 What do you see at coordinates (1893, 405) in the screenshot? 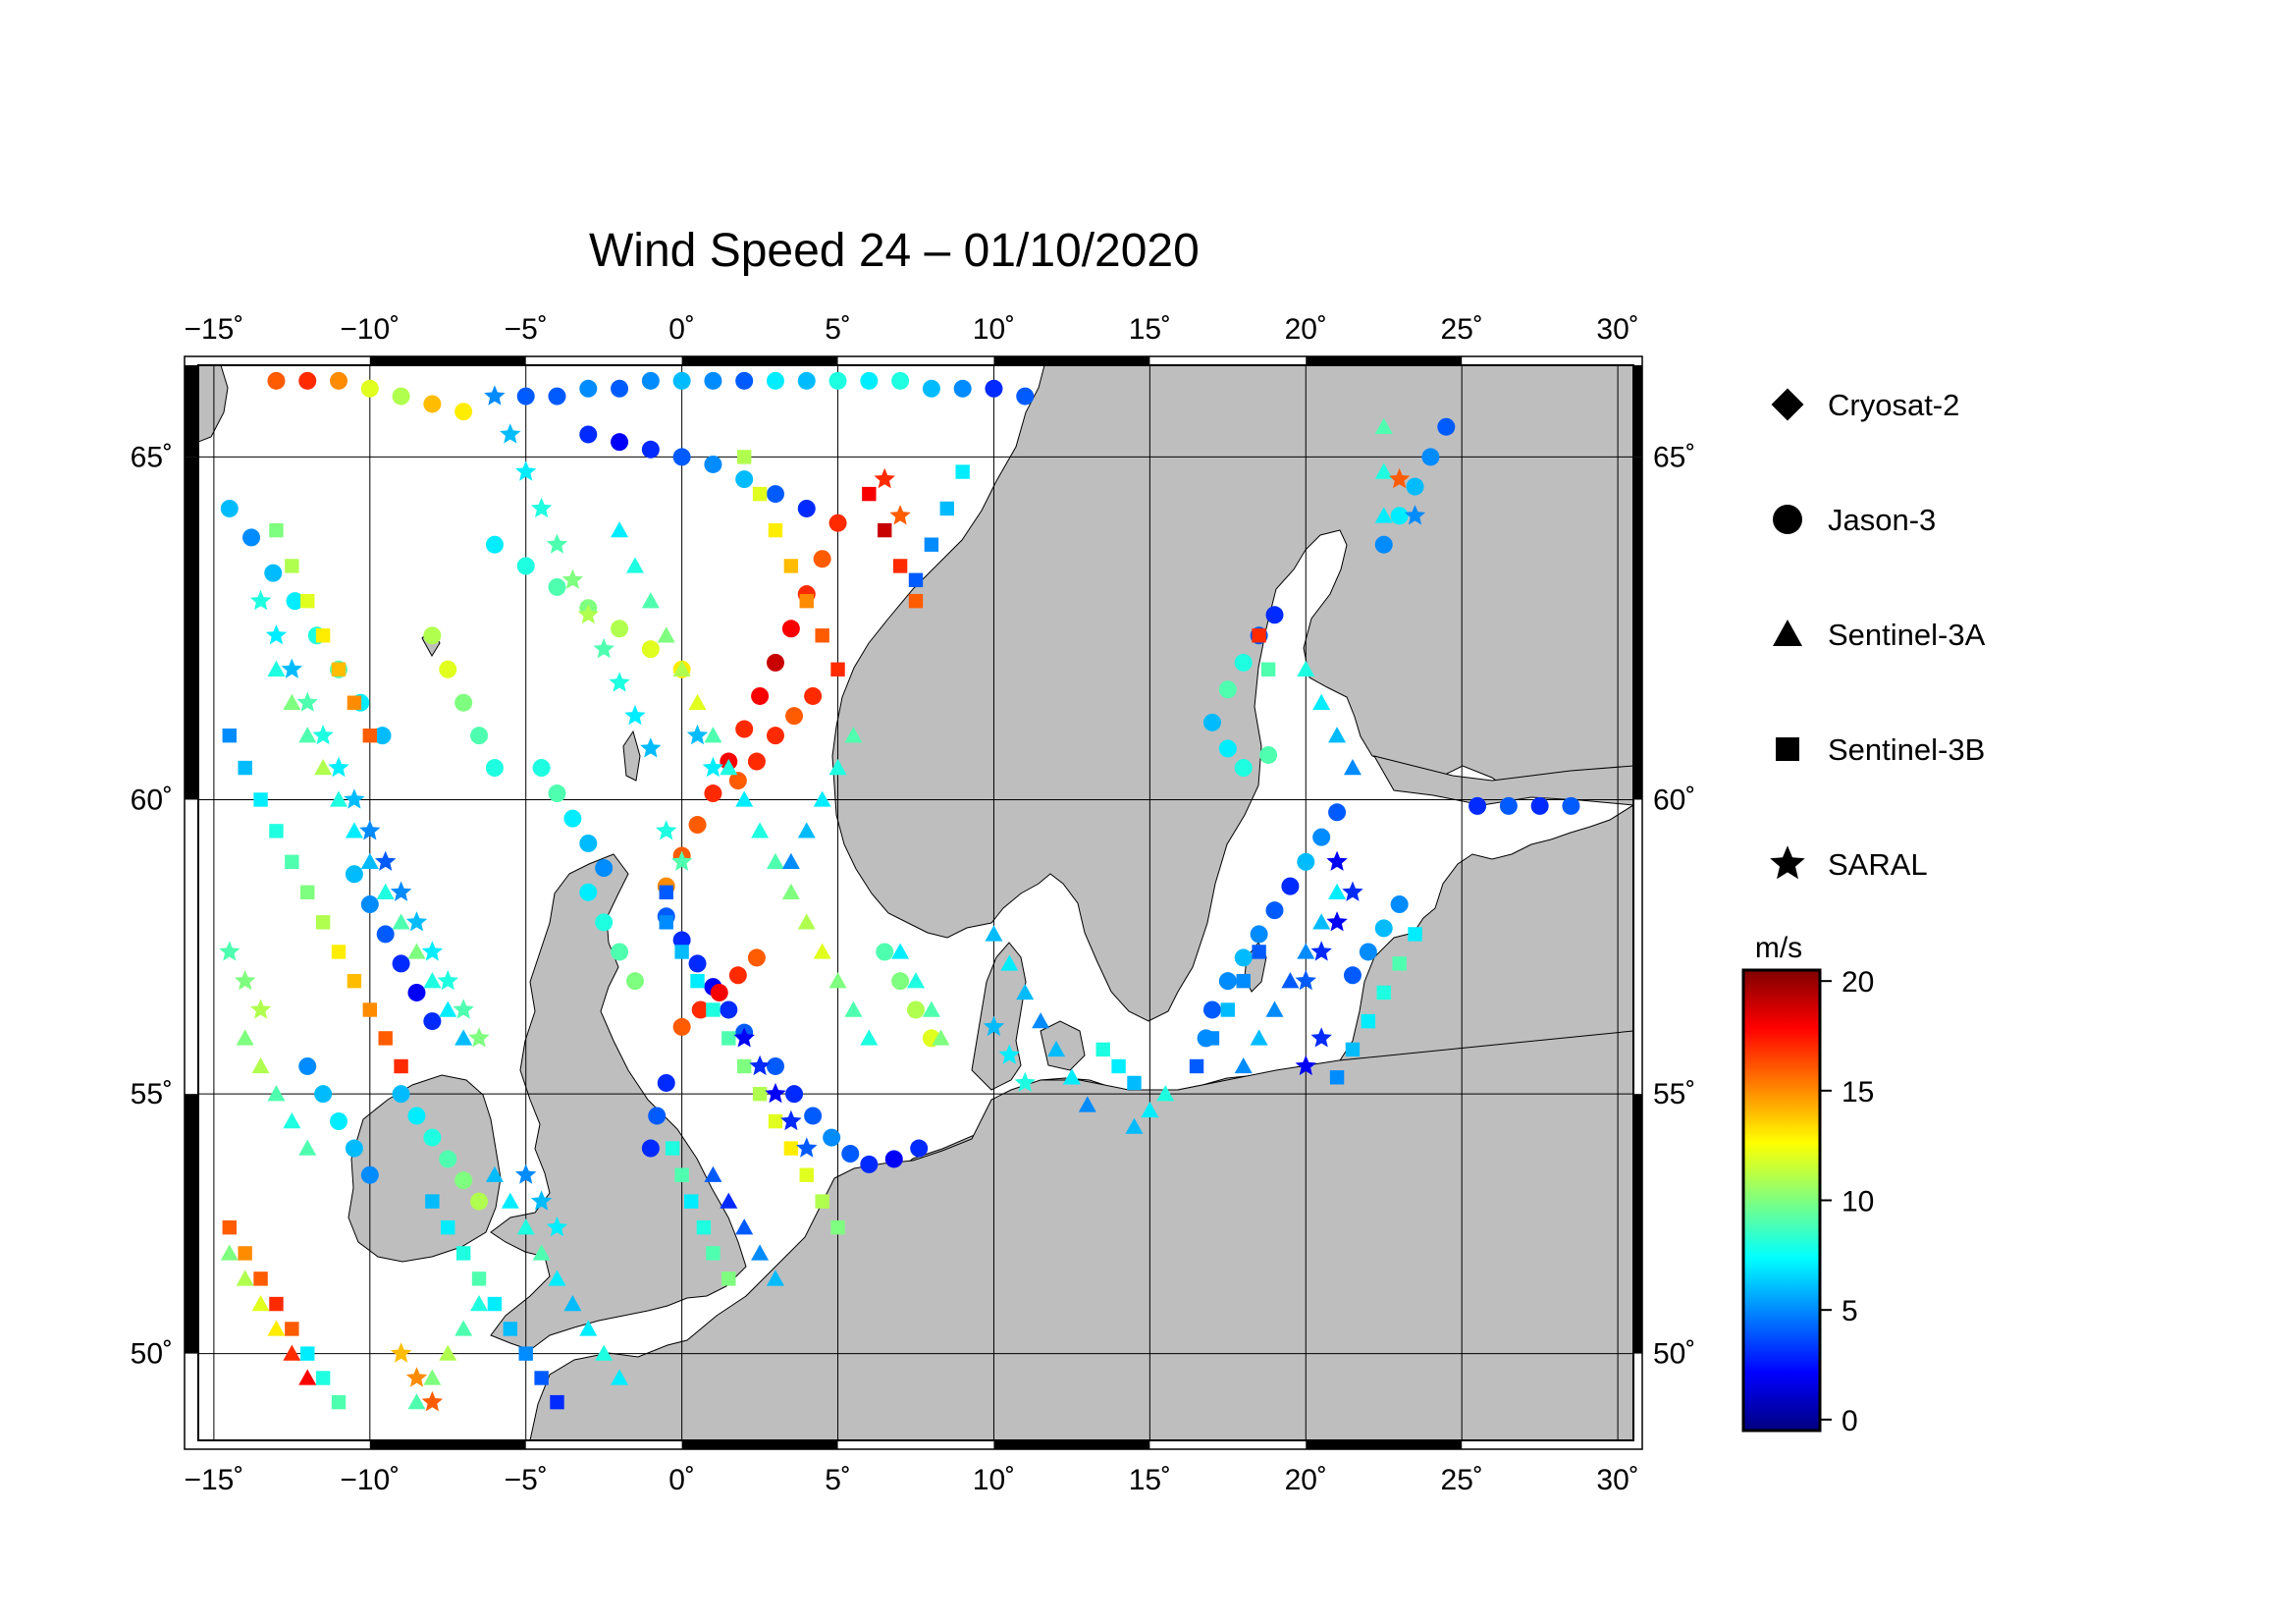
I see `legend-label-cryosat-2: Cryosat-2` at bounding box center [1893, 405].